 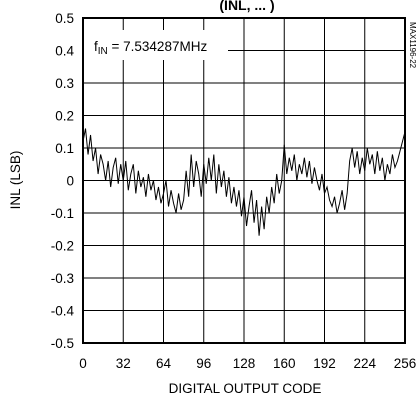 I want to click on x-tick-label: 160, so click(x=284, y=363).